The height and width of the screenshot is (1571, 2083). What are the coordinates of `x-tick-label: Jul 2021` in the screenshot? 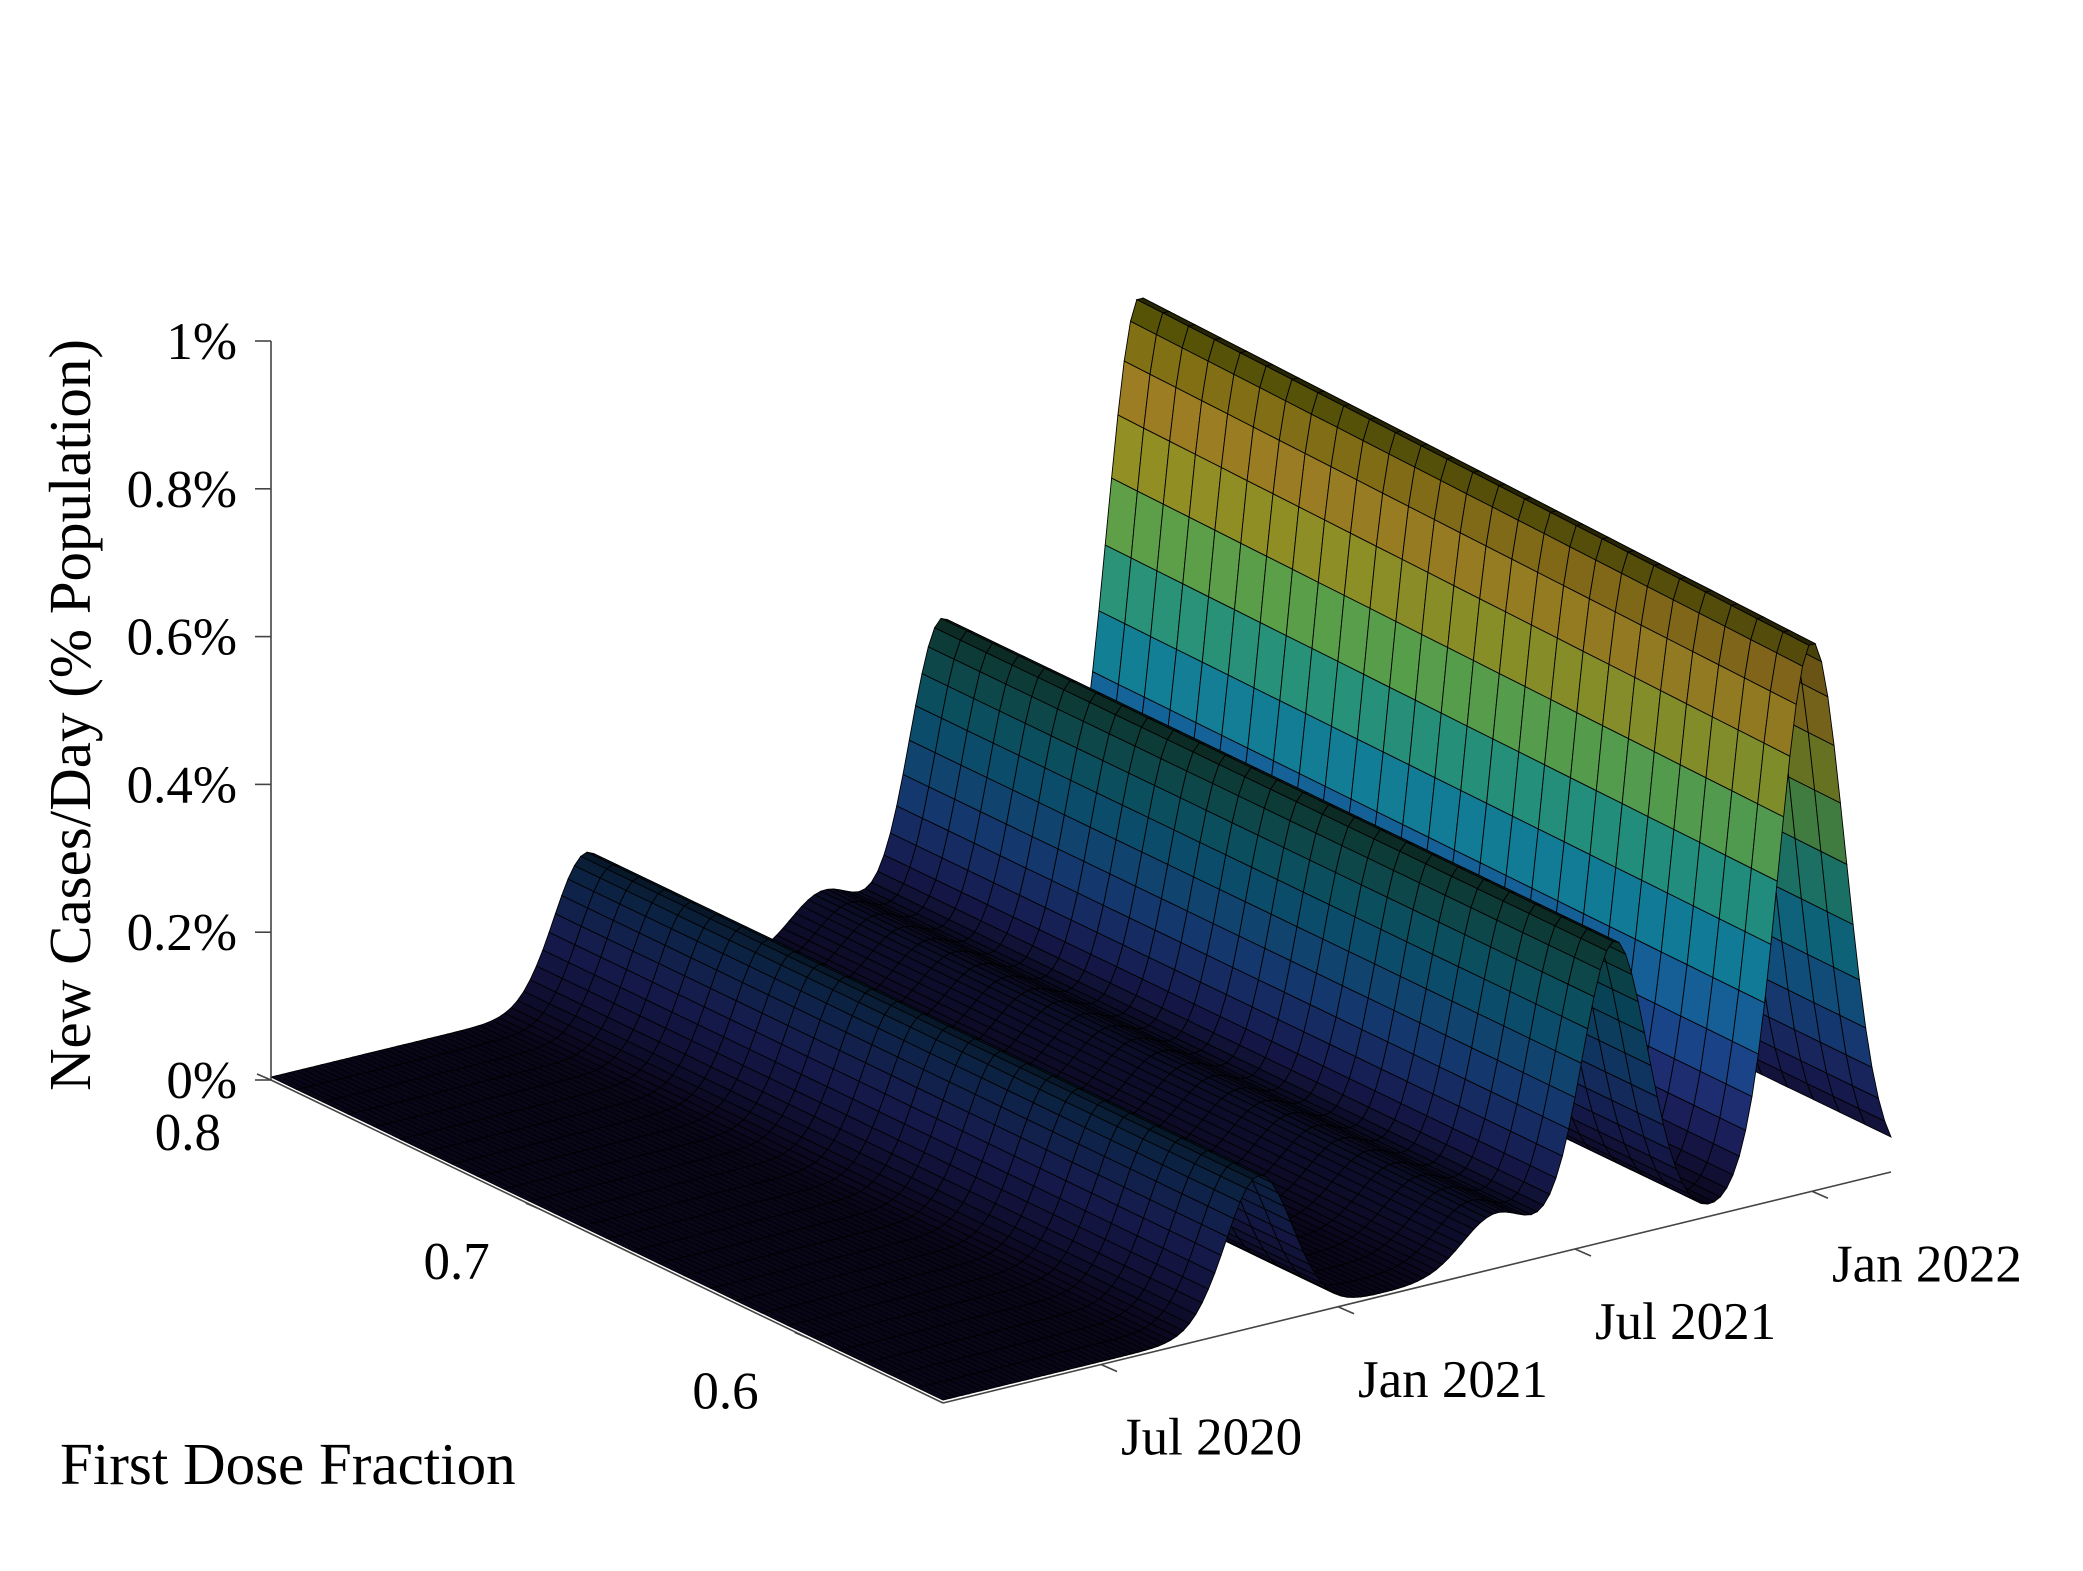 It's located at (1685, 1322).